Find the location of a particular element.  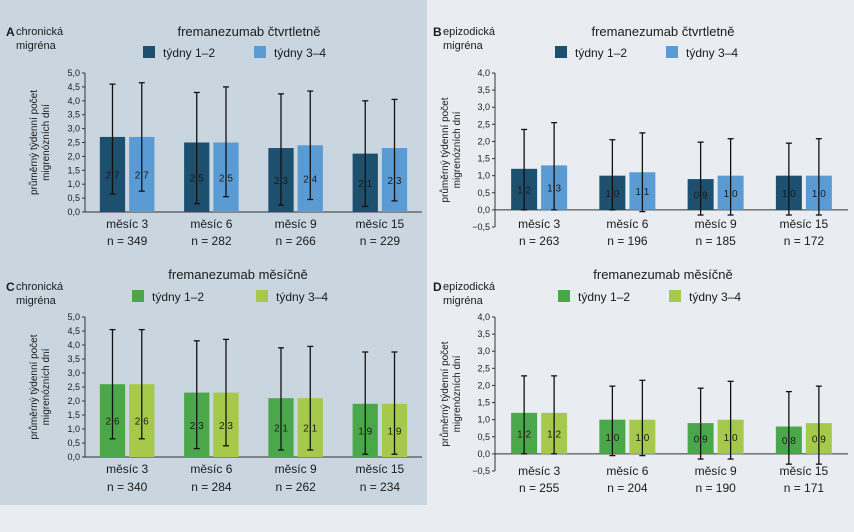

x-n-label: n = 340 is located at coordinates (127, 487).